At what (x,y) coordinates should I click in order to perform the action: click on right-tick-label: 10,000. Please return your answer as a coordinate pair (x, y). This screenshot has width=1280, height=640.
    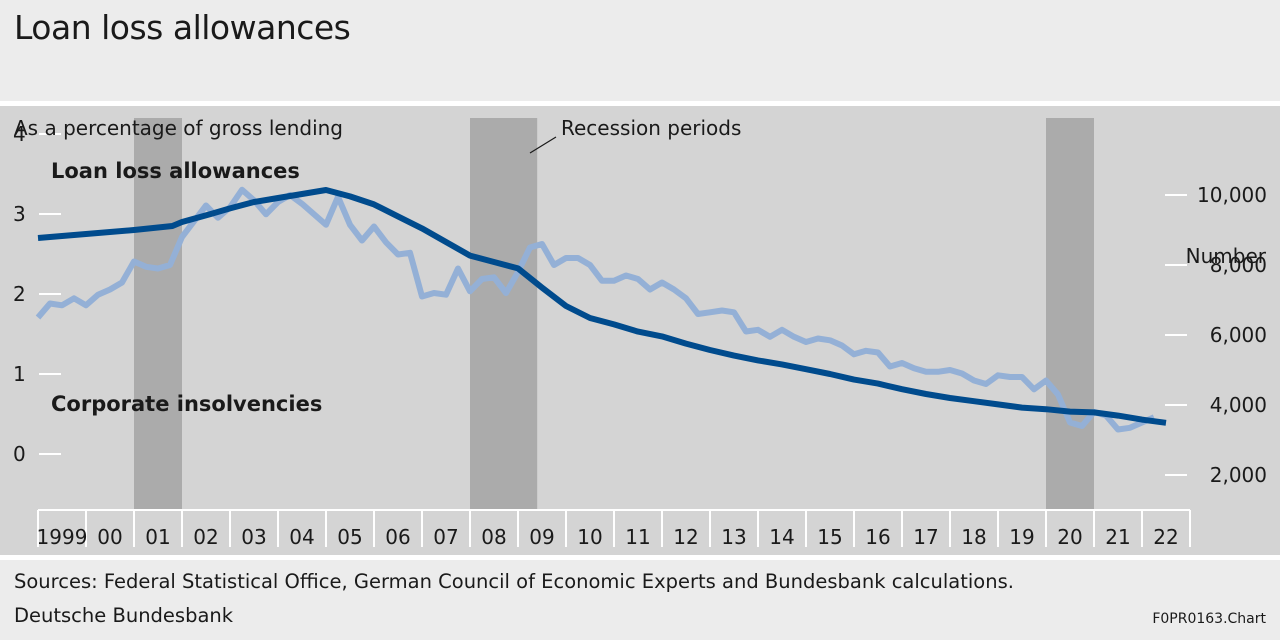
    Looking at the image, I should click on (1232, 195).